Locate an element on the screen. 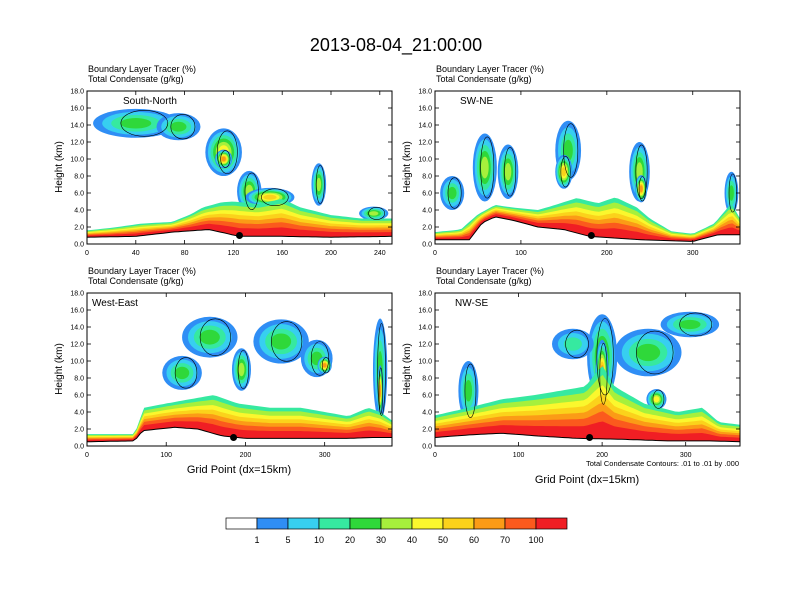 The width and height of the screenshot is (792, 612). colorbar-label: 20 is located at coordinates (350, 540).